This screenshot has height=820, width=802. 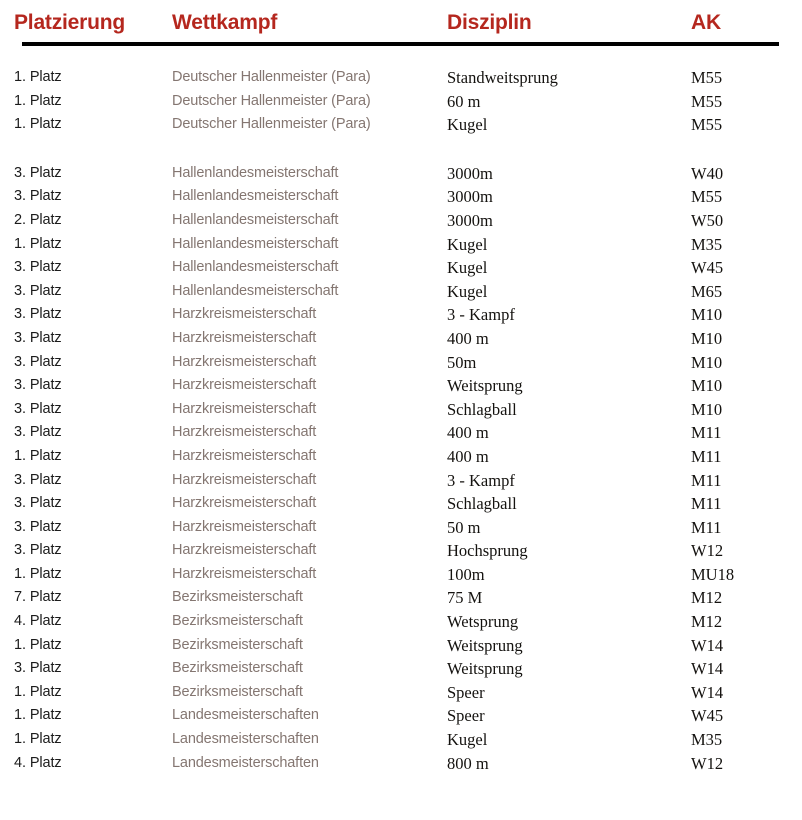 I want to click on table-row: 1. Platz Landesmeisterschaften Kugel M35, so click(x=401, y=740).